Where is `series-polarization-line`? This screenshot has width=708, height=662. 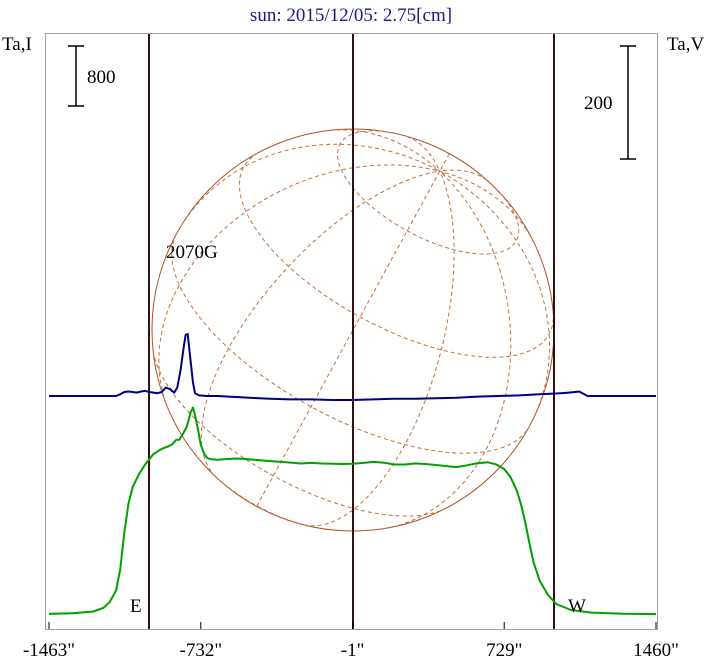 series-polarization-line is located at coordinates (352, 366).